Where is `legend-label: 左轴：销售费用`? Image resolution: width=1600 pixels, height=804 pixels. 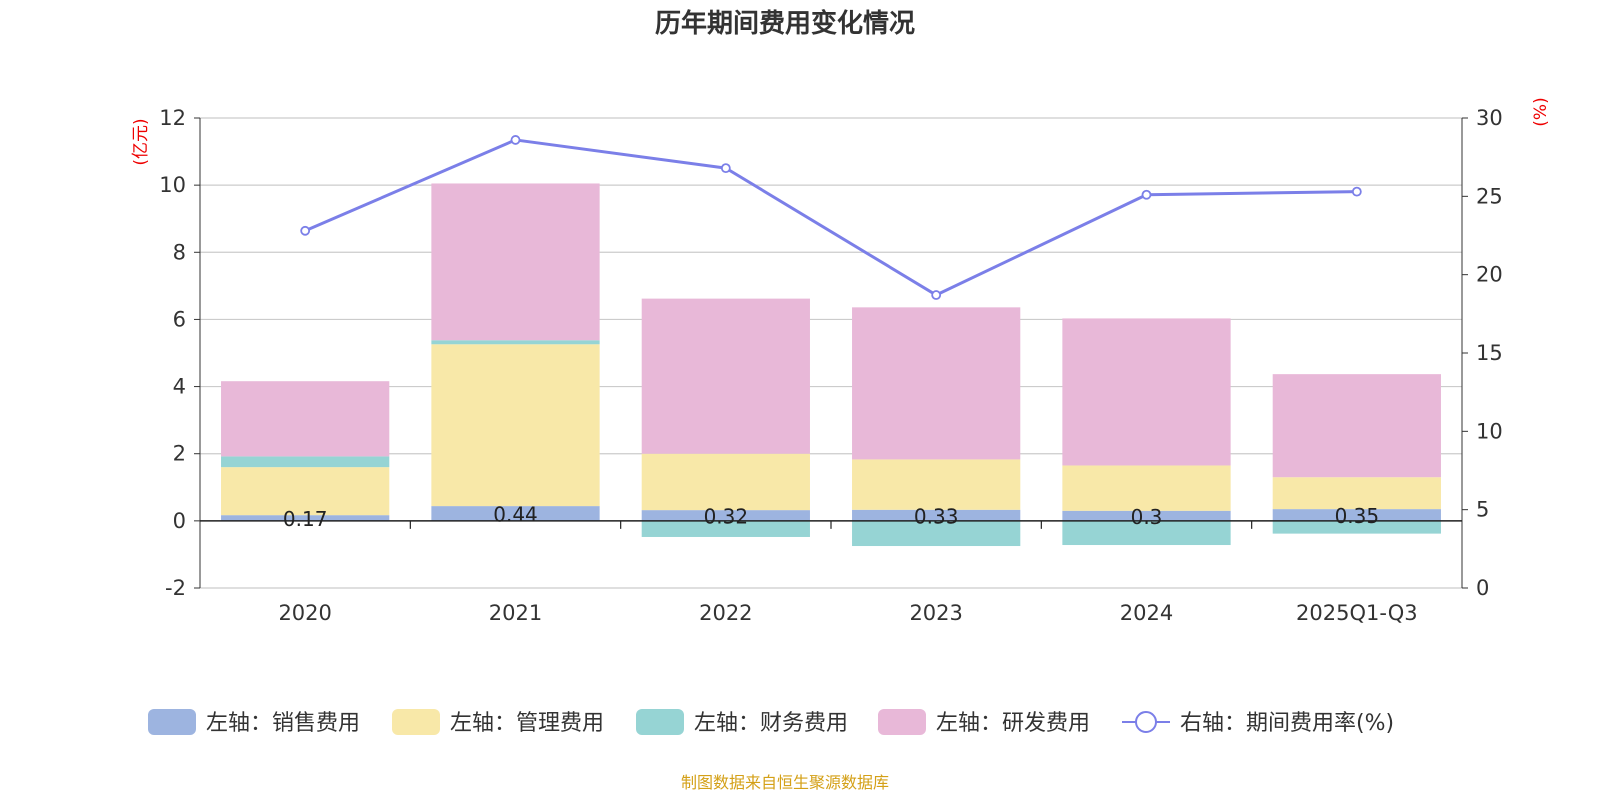
legend-label: 左轴：销售费用 is located at coordinates (283, 723).